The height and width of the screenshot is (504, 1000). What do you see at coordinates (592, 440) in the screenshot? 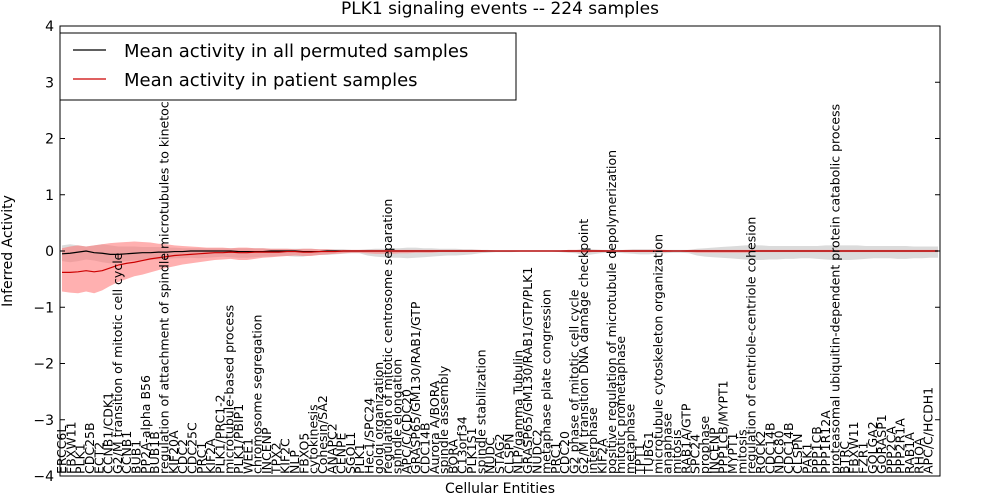
I see `x-tick-label: interphase` at bounding box center [592, 440].